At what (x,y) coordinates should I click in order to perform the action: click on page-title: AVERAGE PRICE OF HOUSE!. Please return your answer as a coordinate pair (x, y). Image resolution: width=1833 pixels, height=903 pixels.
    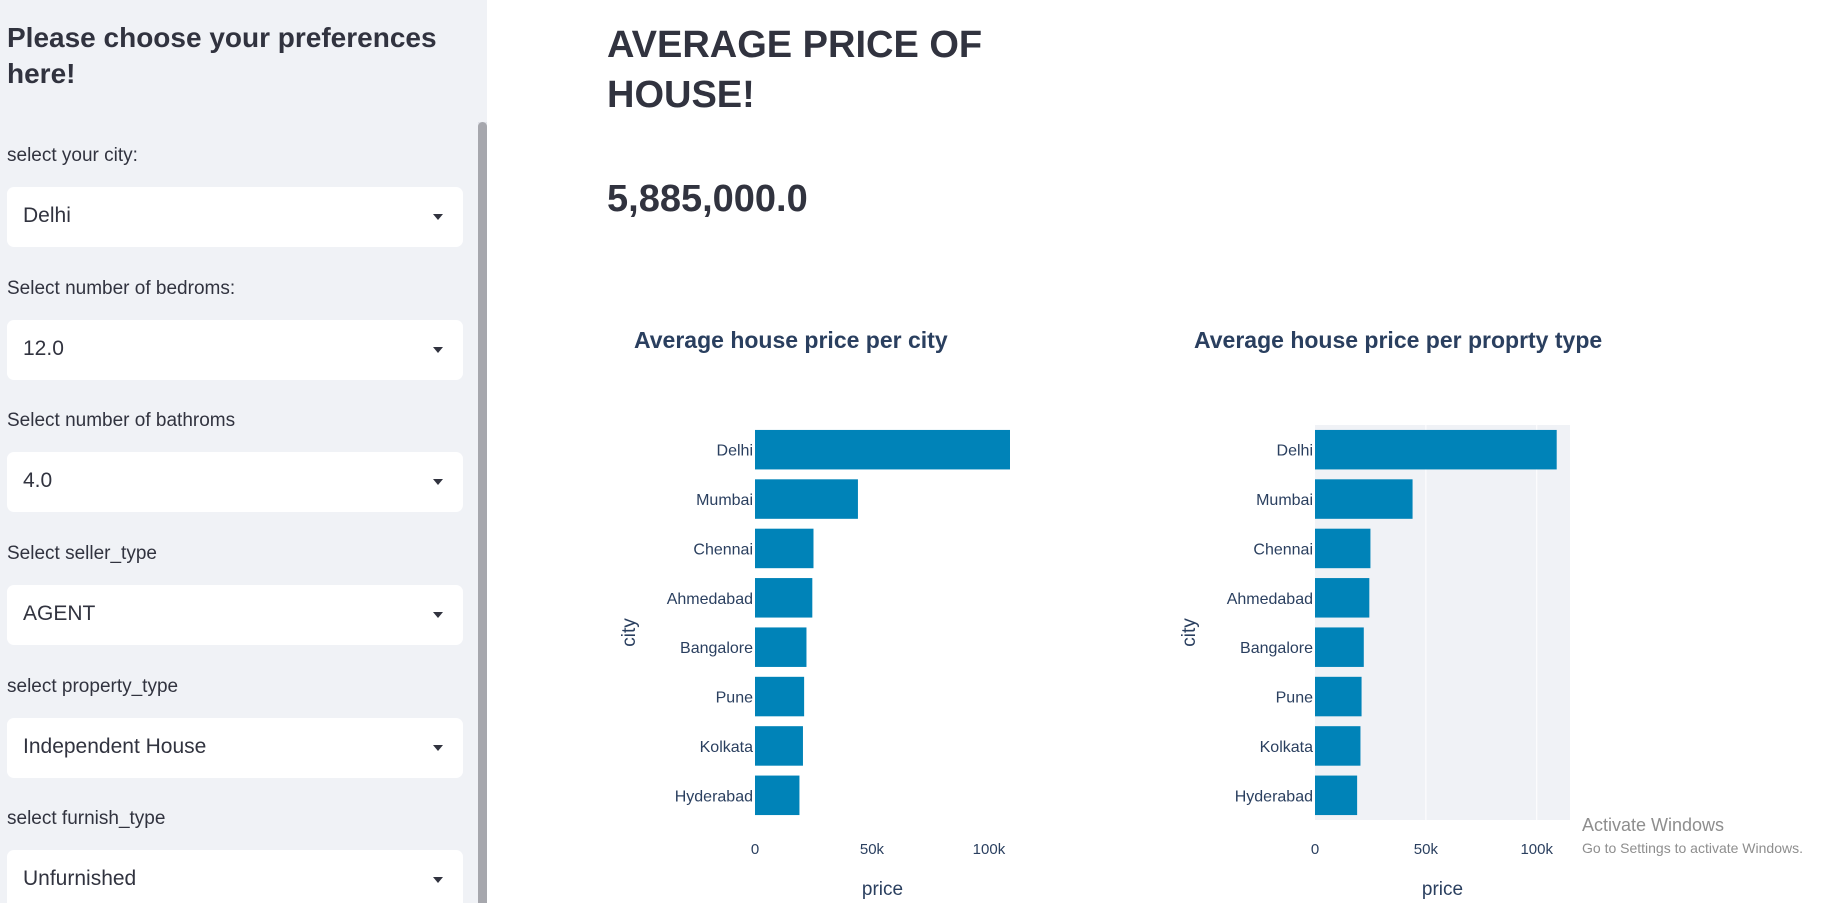
    Looking at the image, I should click on (795, 70).